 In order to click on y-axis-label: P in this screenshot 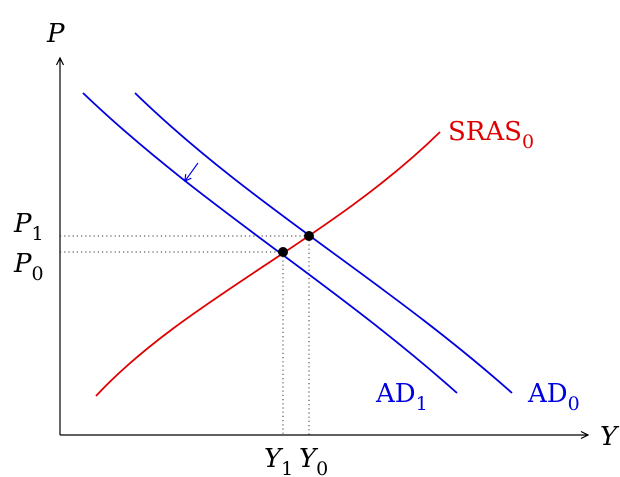, I will do `click(55, 34)`.